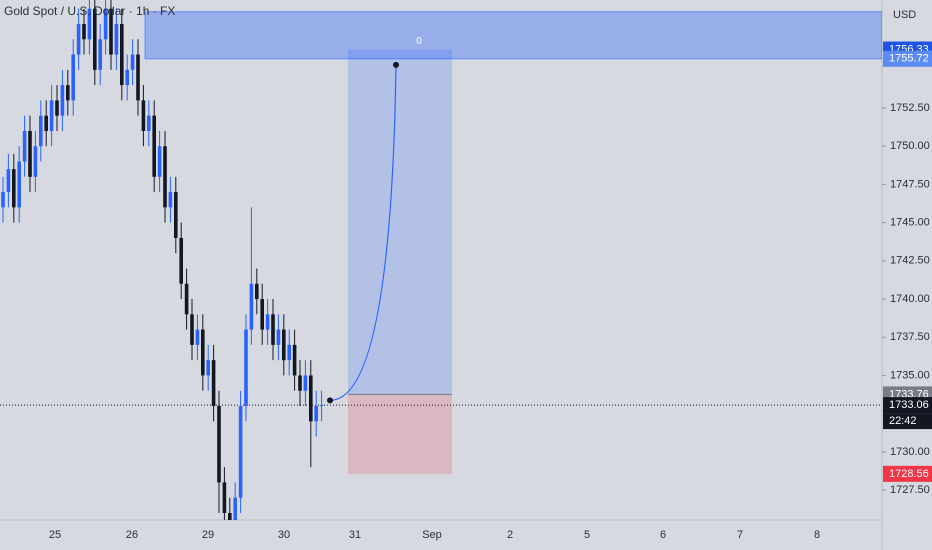  Describe the element at coordinates (910, 261) in the screenshot. I see `y-tick-label: 1742.50` at that location.